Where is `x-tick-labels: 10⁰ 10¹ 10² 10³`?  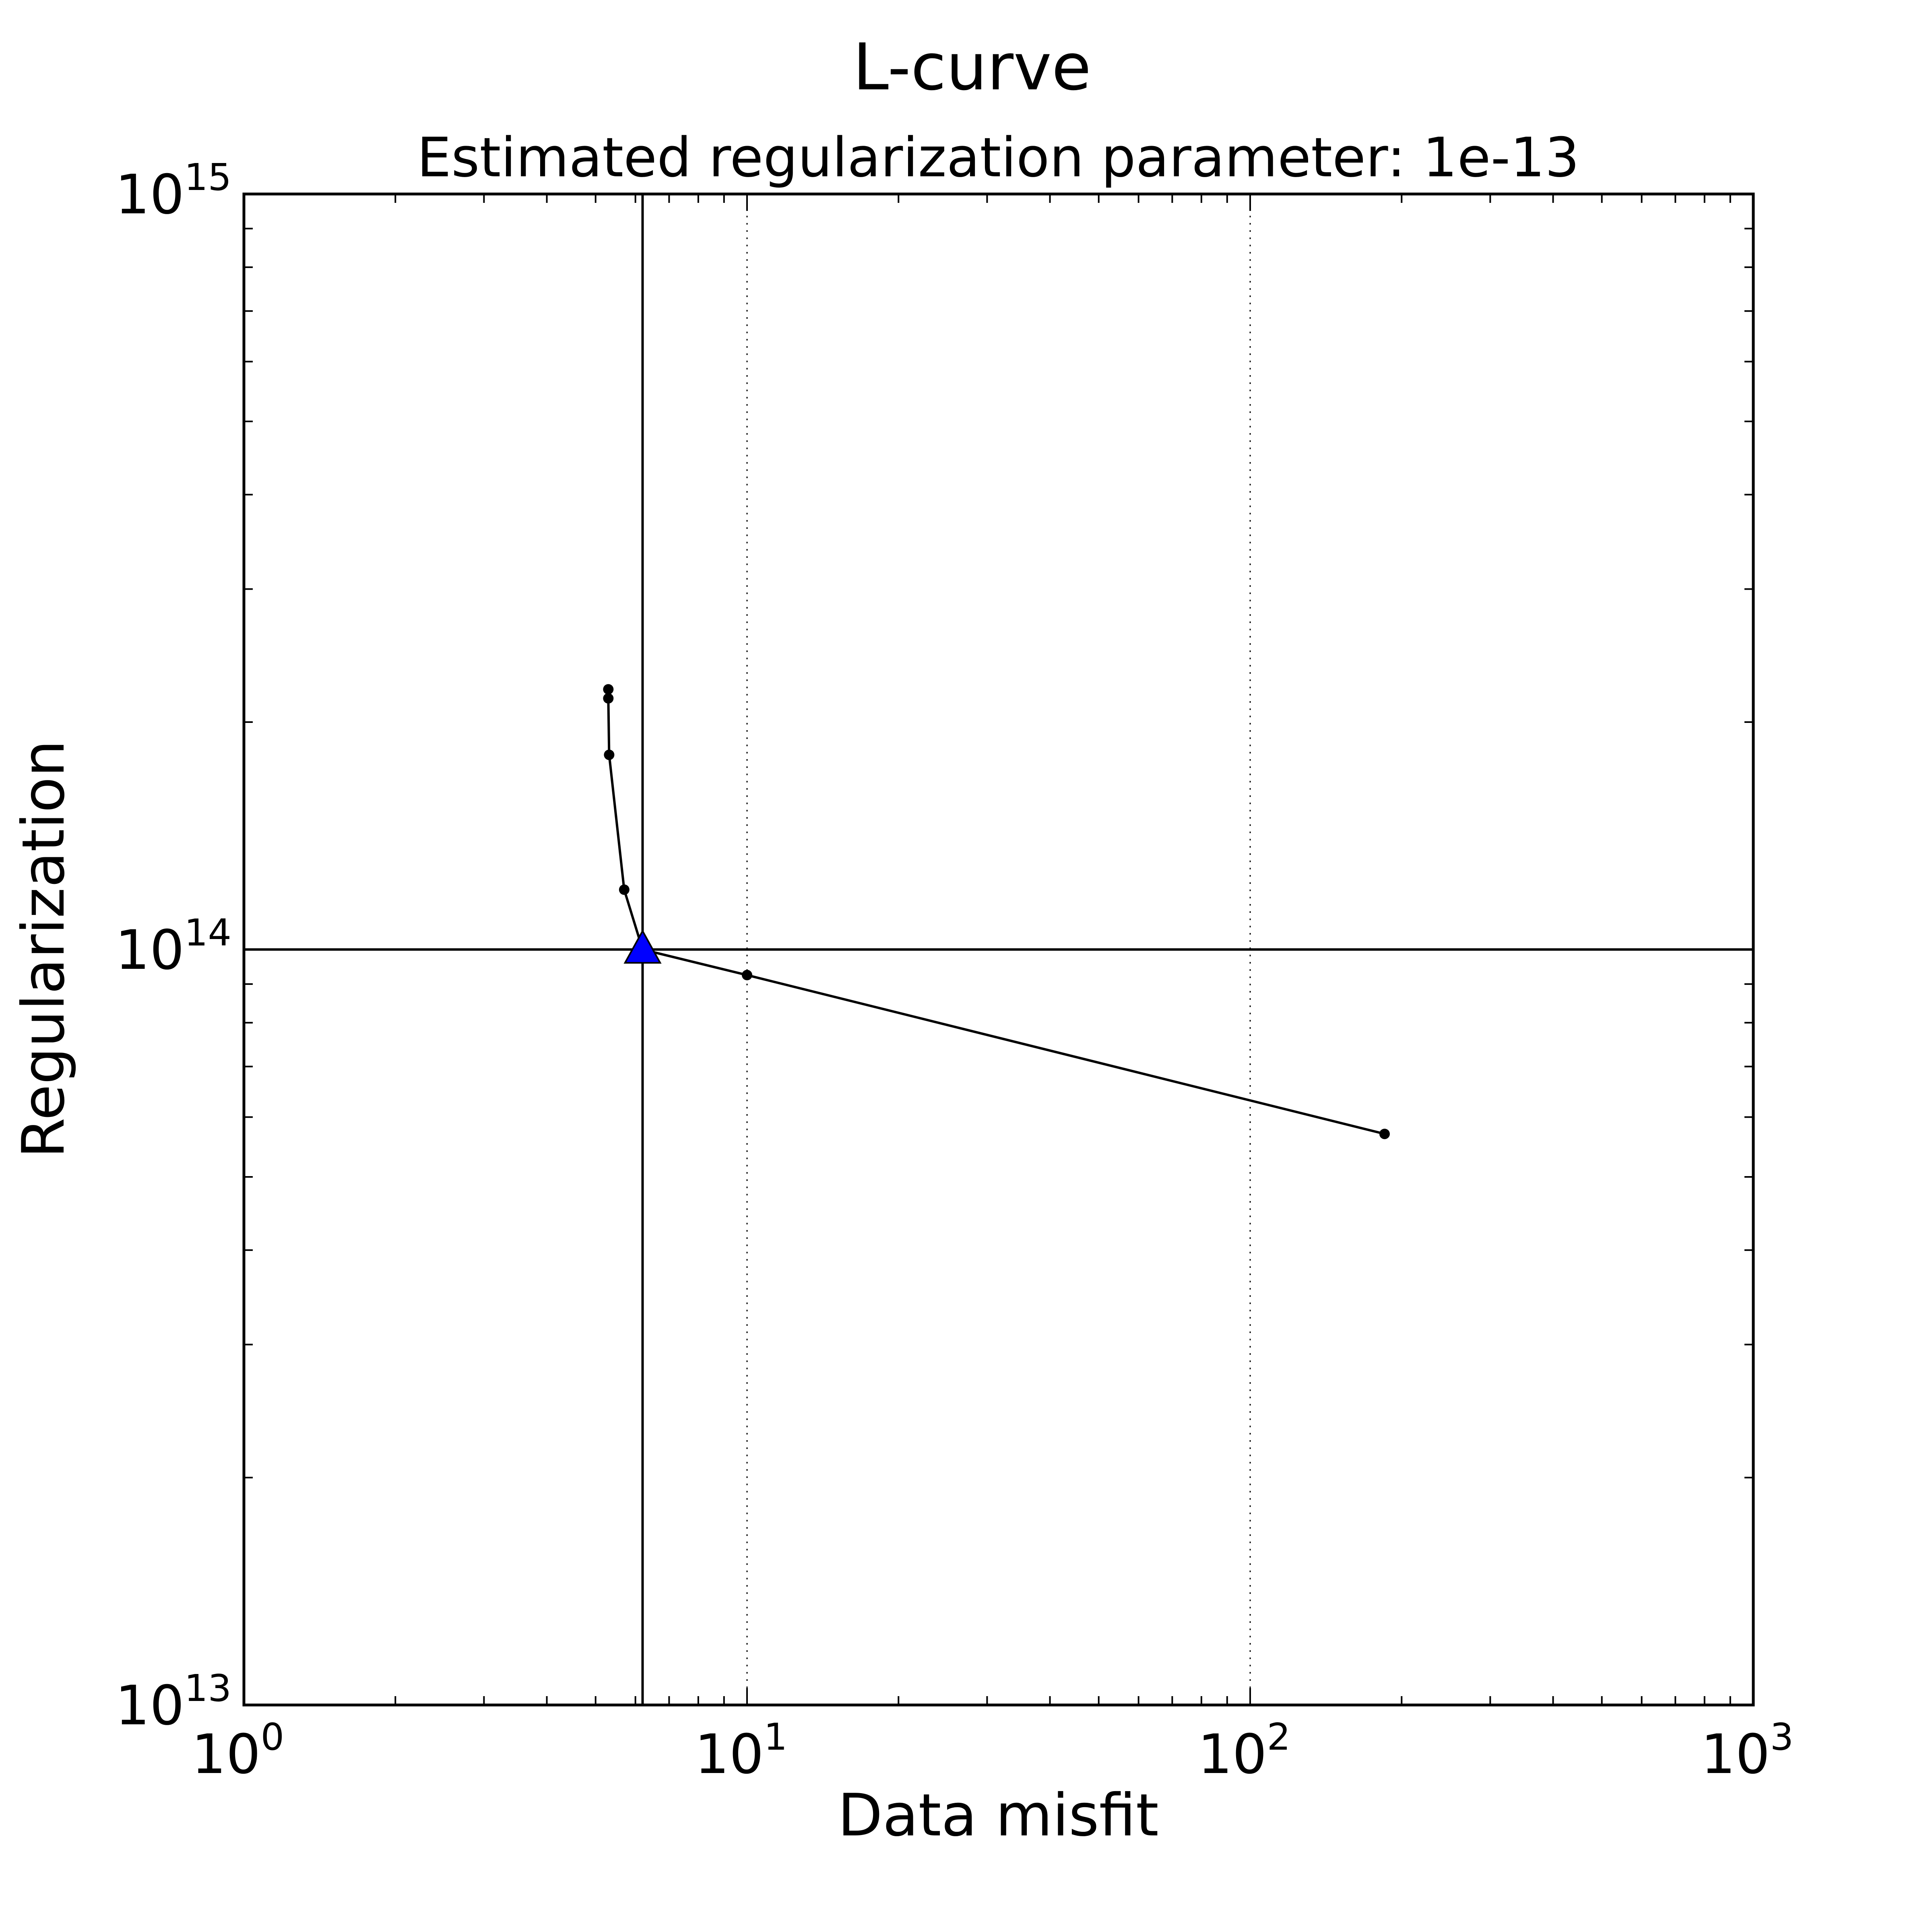
x-tick-labels: 10⁰ 10¹ 10² 10³ is located at coordinates (993, 1750).